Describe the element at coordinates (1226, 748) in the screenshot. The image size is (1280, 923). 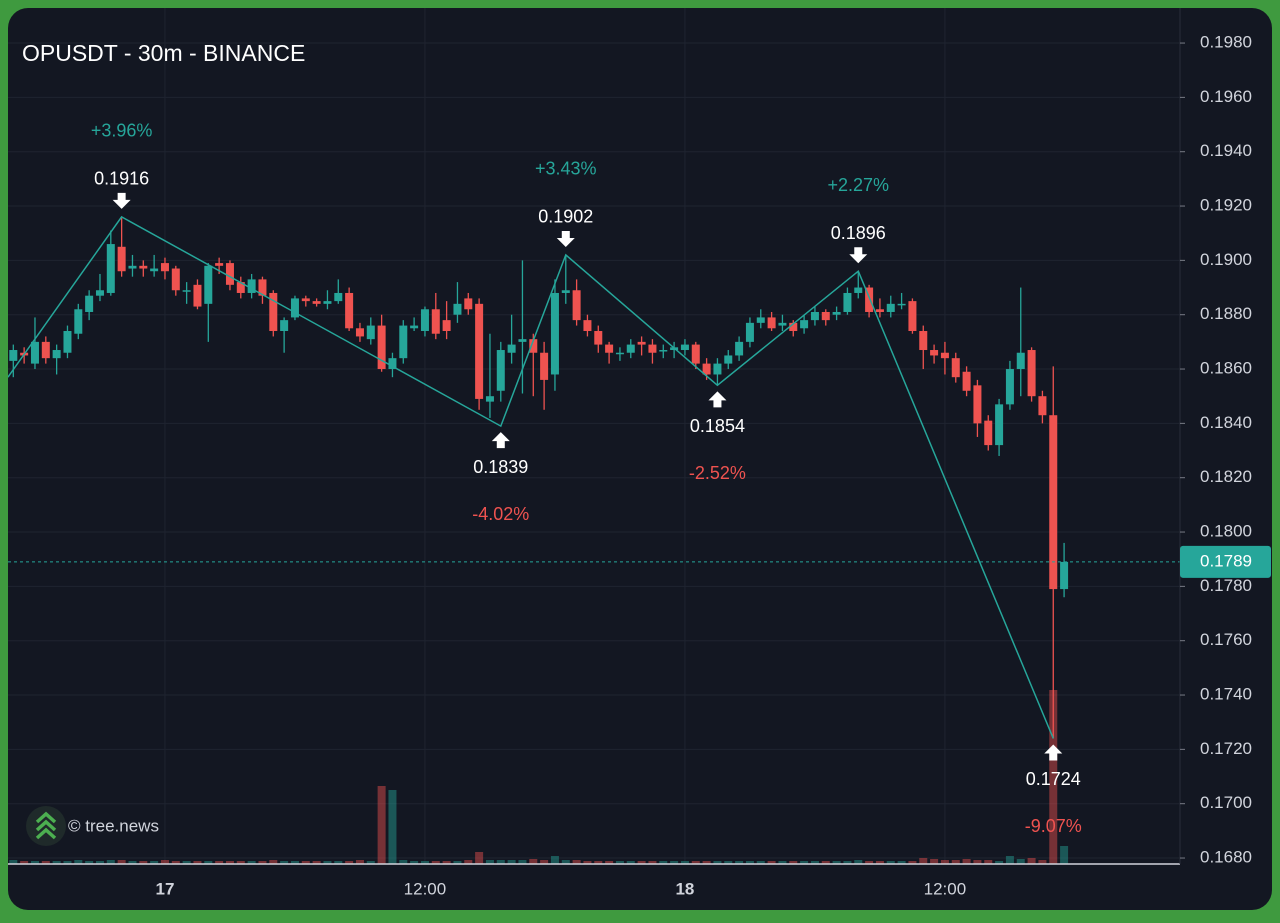
I see `y-tick-label: 0.1720` at that location.